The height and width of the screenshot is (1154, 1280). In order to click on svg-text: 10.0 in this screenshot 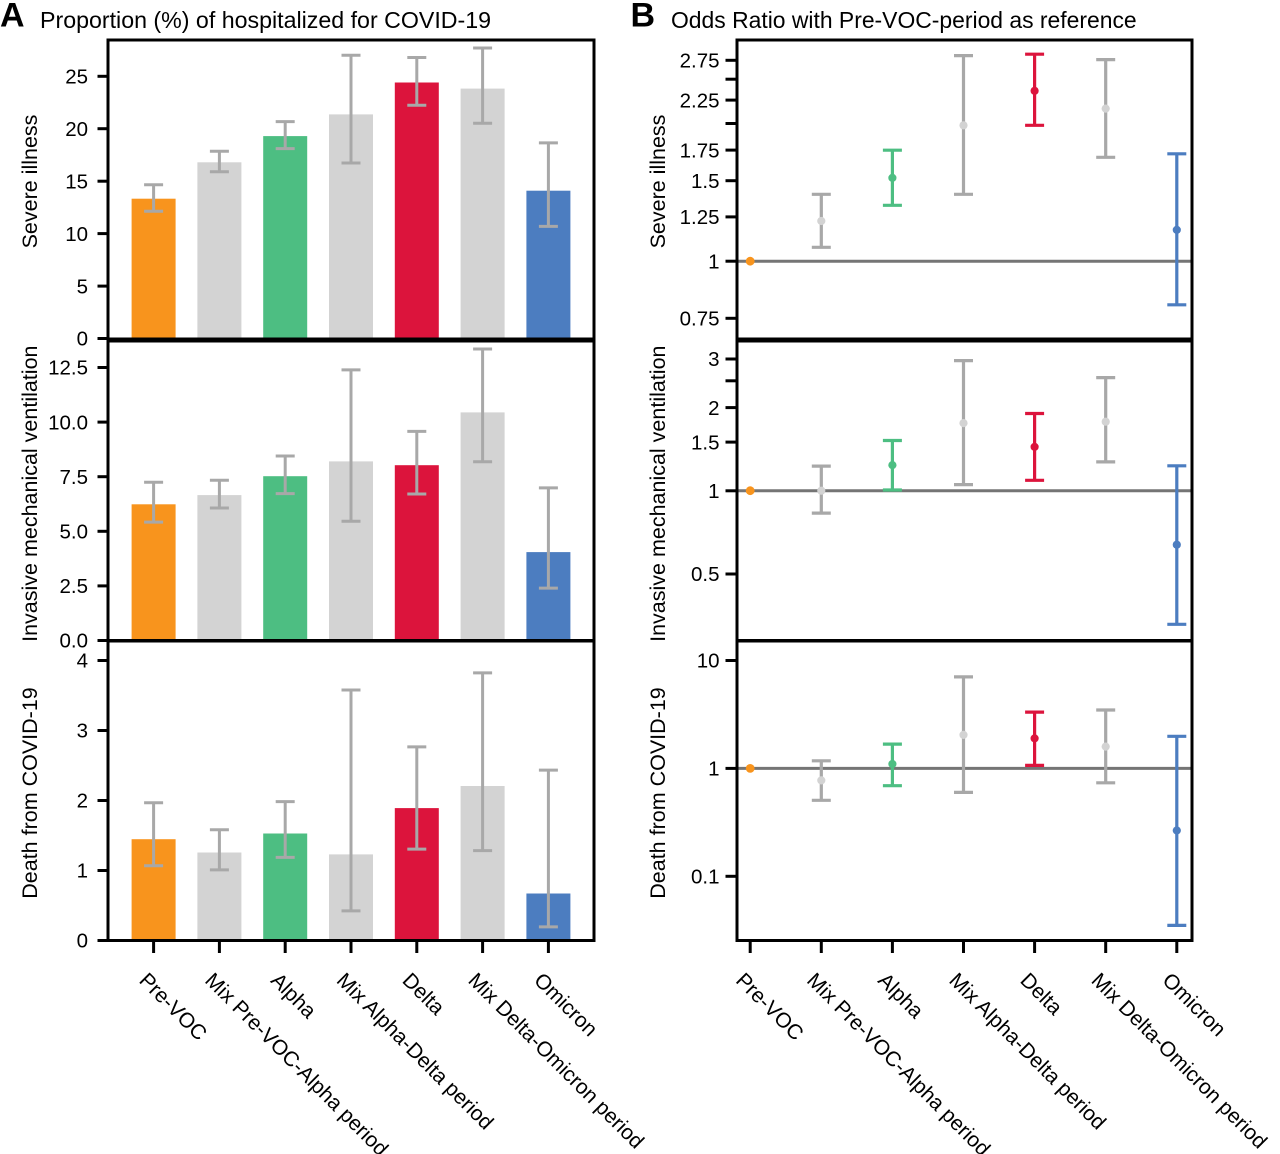, I will do `click(68, 422)`.